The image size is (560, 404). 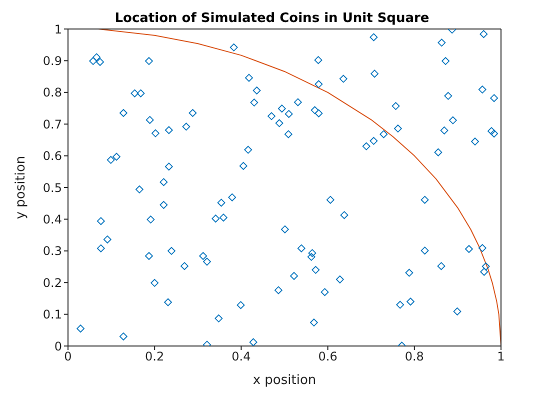 What do you see at coordinates (21, 188) in the screenshot?
I see `y-axis-title: y position` at bounding box center [21, 188].